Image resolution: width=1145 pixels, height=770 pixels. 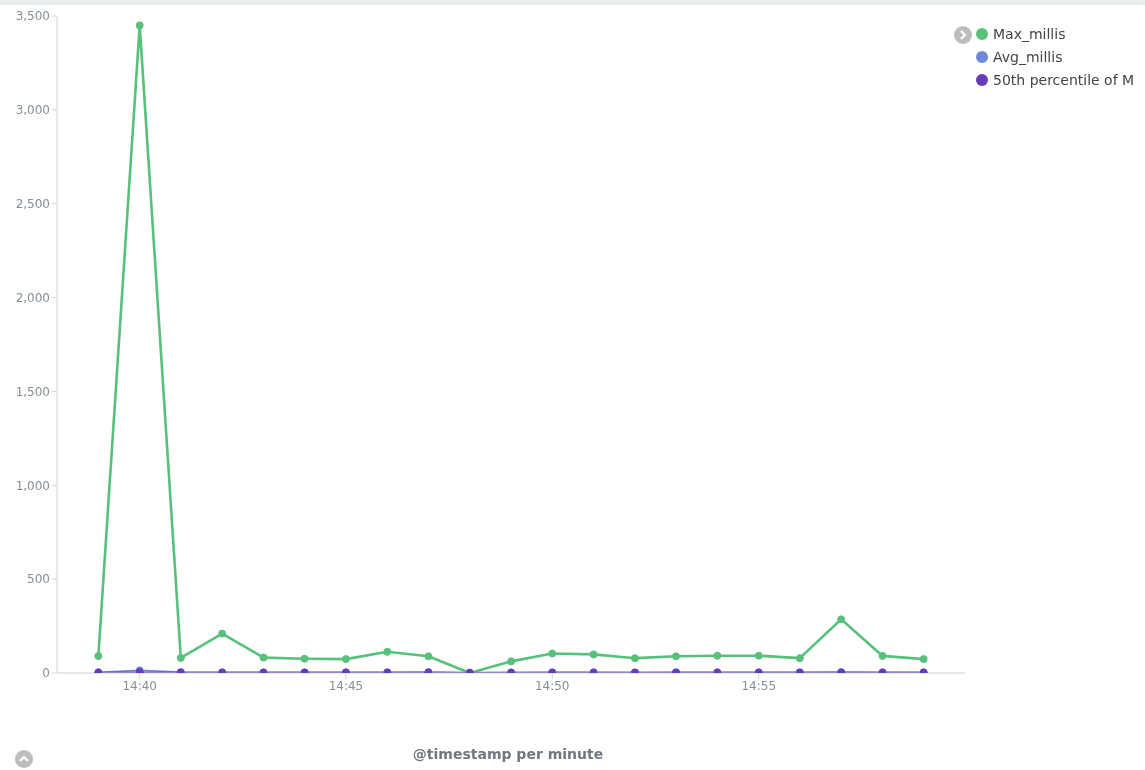 What do you see at coordinates (32, 485) in the screenshot?
I see `y-tick-label: 1,000` at bounding box center [32, 485].